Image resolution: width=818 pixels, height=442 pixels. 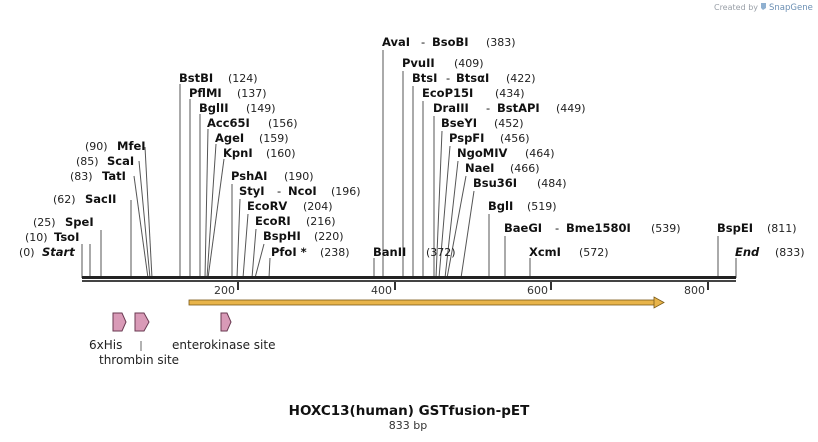 What do you see at coordinates (249, 176) in the screenshot?
I see `site-label-pshai: PshAI` at bounding box center [249, 176].